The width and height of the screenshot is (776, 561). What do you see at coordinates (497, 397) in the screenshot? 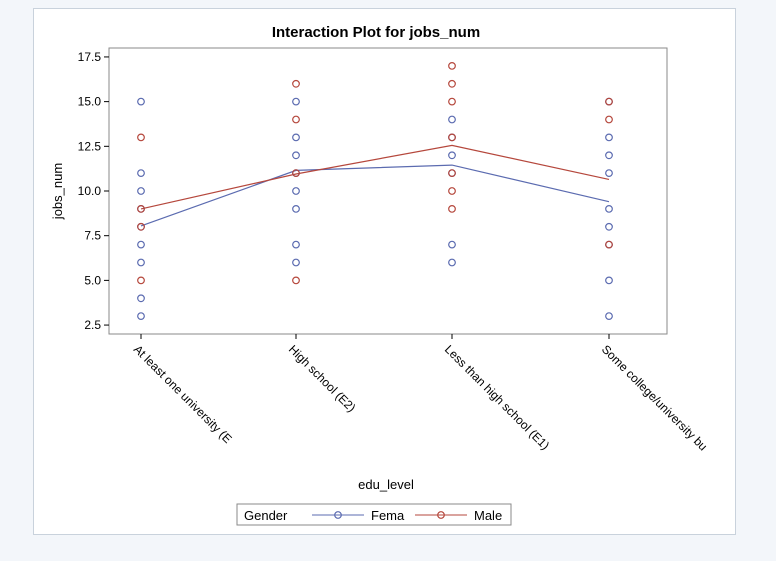
I see `x-tick-label: Less than high school (E1)` at bounding box center [497, 397].